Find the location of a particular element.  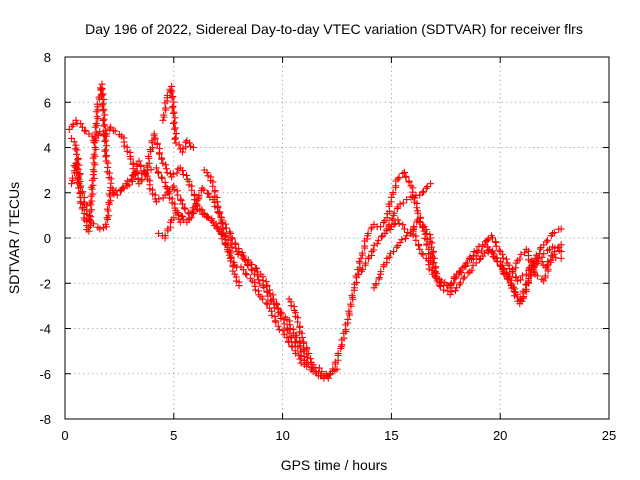

x-tick-label: 25 is located at coordinates (609, 435).